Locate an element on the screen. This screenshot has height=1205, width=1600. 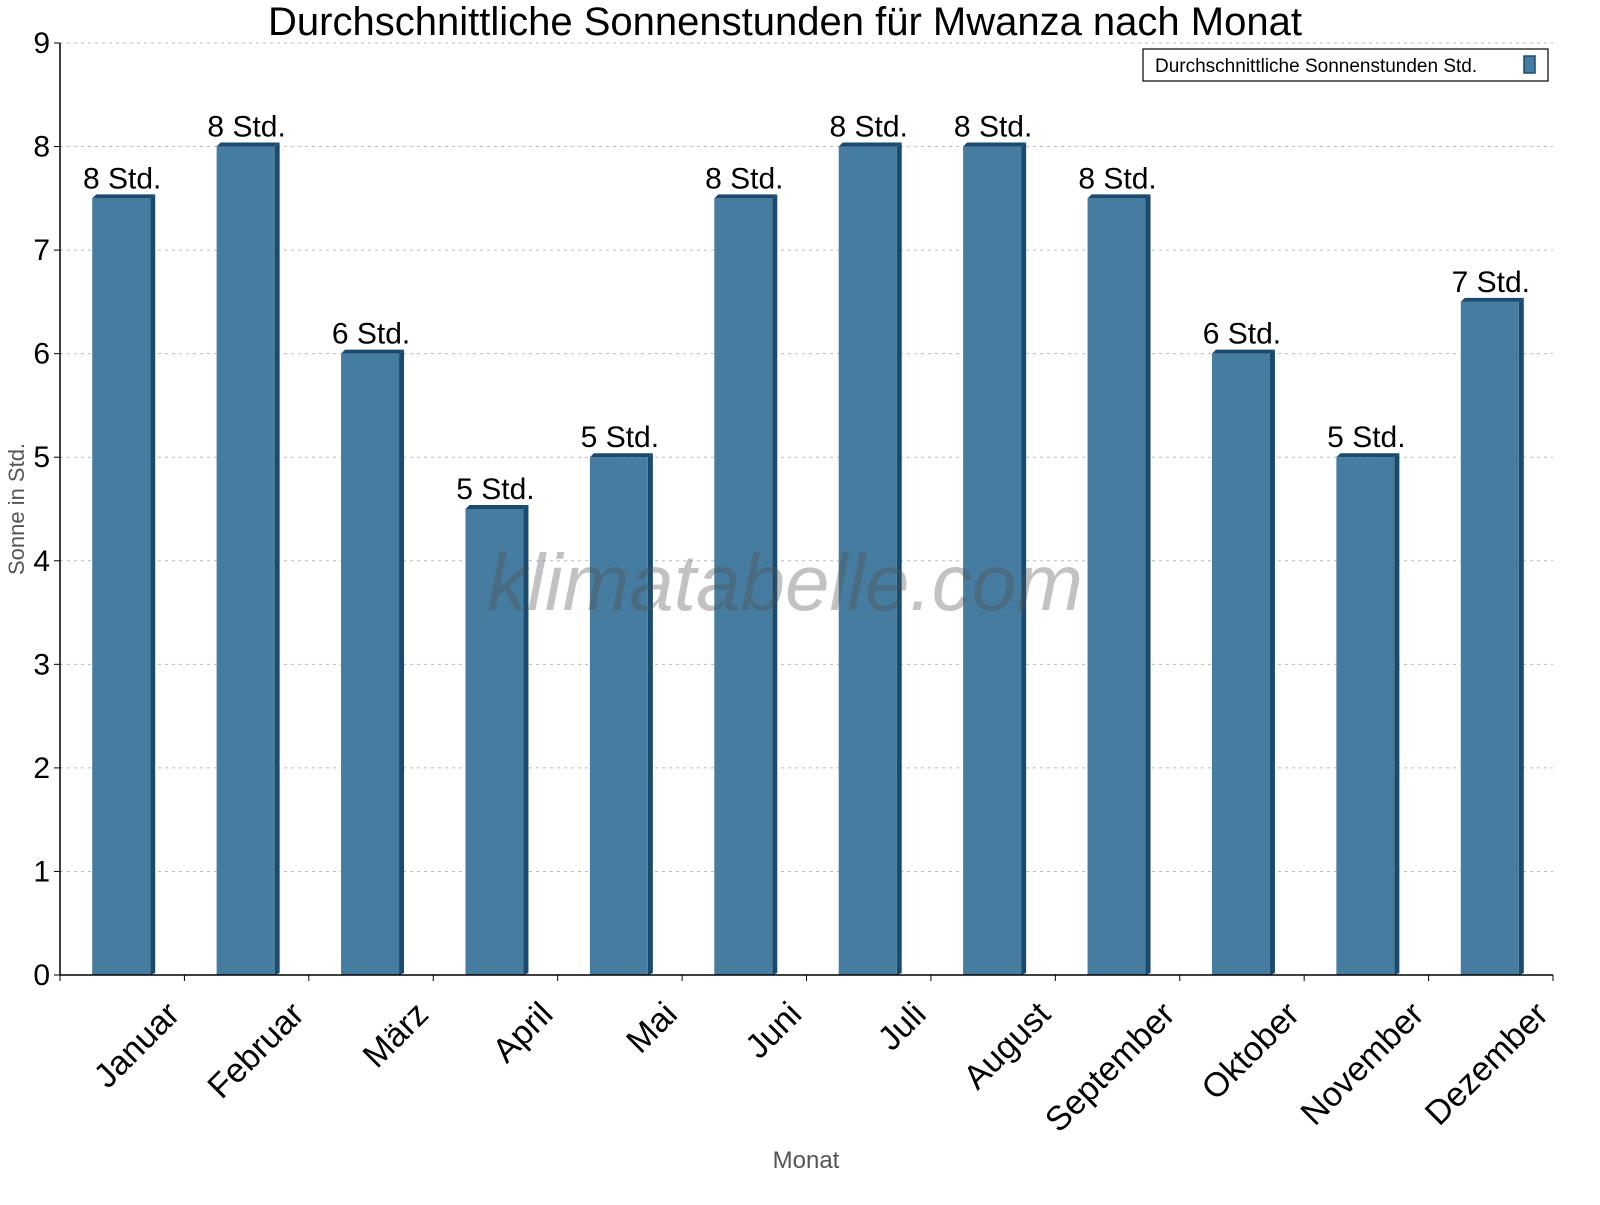
y-axis-label: Sonne in Std. is located at coordinates (16, 509).